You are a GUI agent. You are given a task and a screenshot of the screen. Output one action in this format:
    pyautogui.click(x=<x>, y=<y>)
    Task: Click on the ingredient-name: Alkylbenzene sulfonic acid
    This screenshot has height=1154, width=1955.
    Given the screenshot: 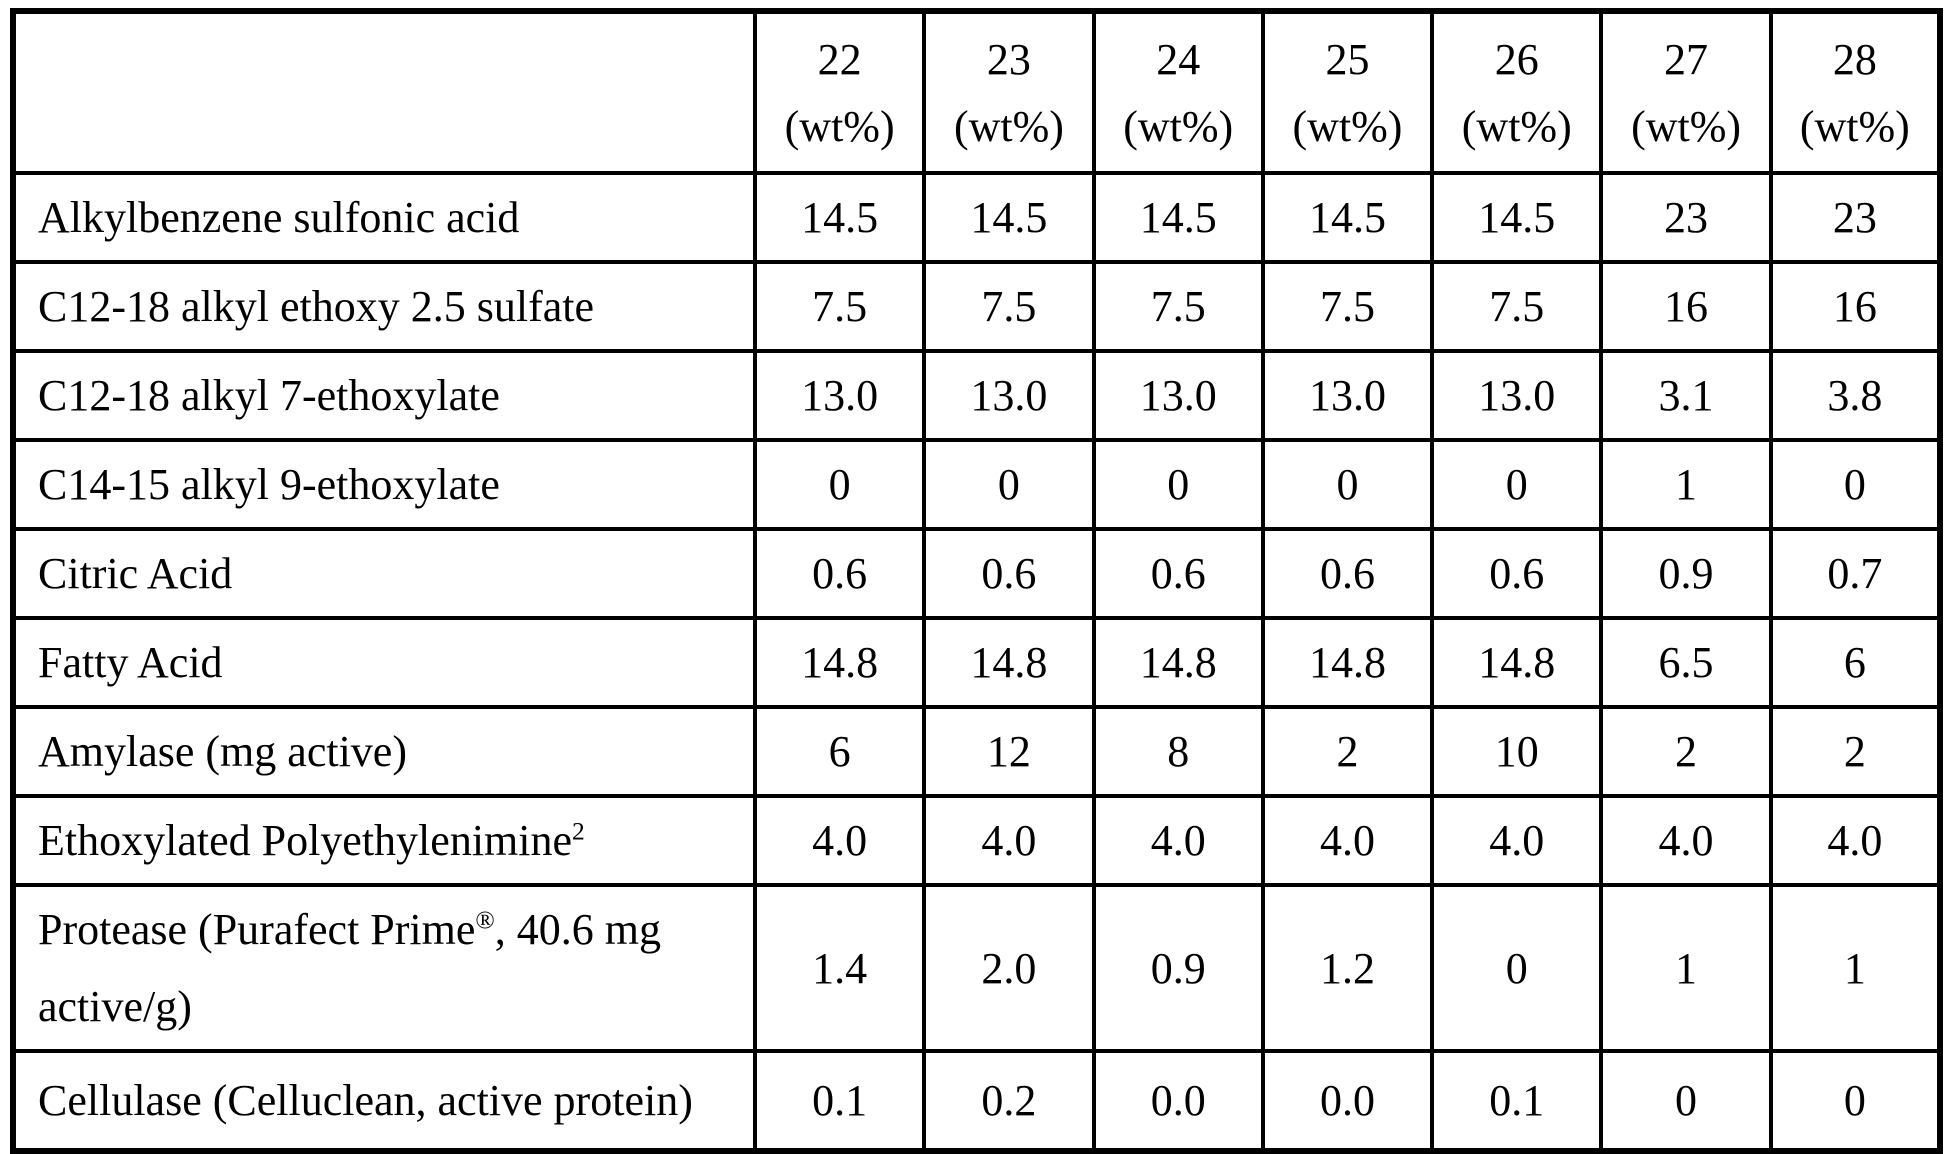 What is the action you would take?
    pyautogui.click(x=279, y=217)
    